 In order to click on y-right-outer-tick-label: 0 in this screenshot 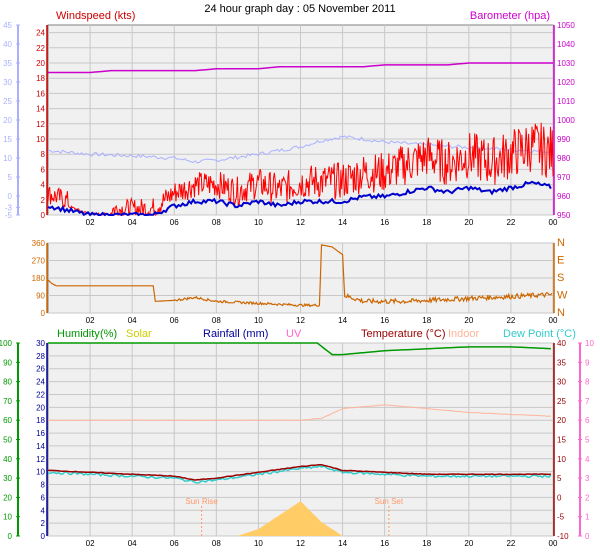, I will do `click(587, 536)`.